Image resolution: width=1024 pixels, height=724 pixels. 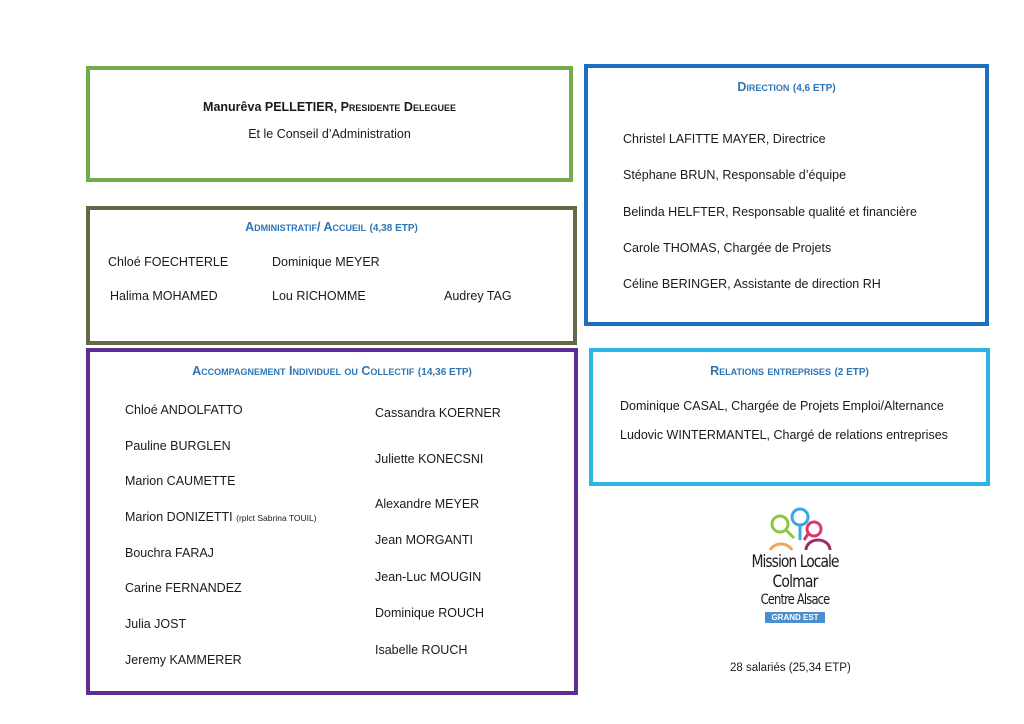 I want to click on member: Marion CAUMETTE, so click(x=180, y=481).